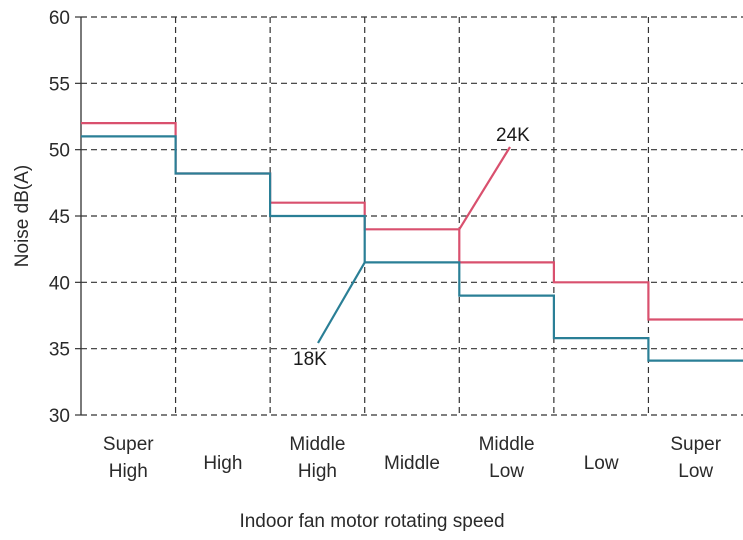  I want to click on annotation-leader-18k, so click(341, 302).